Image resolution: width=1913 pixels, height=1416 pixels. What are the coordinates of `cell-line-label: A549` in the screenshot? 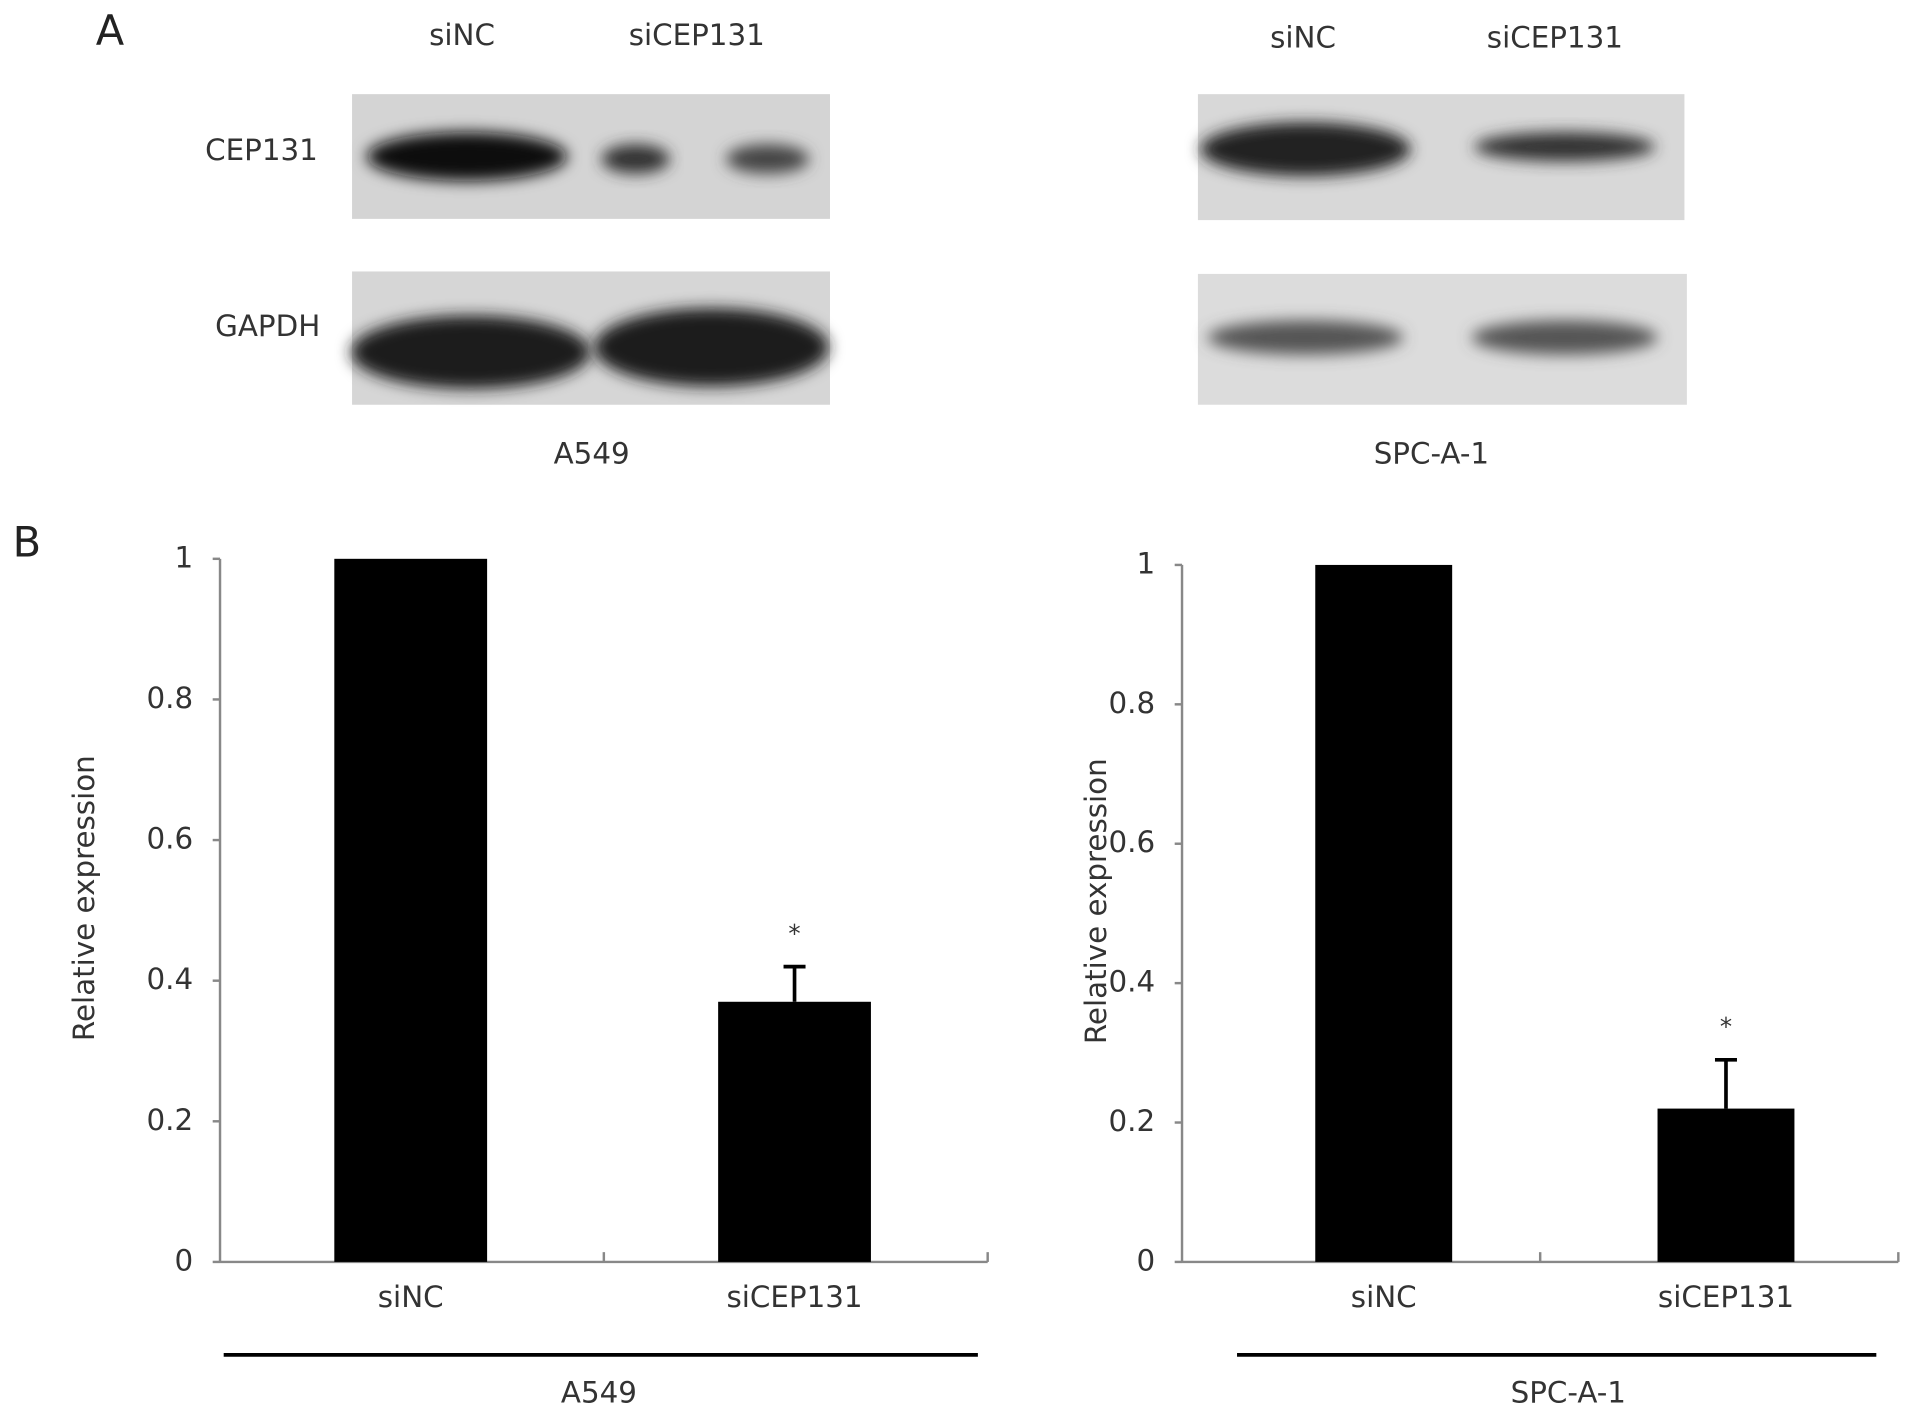 It's located at (592, 453).